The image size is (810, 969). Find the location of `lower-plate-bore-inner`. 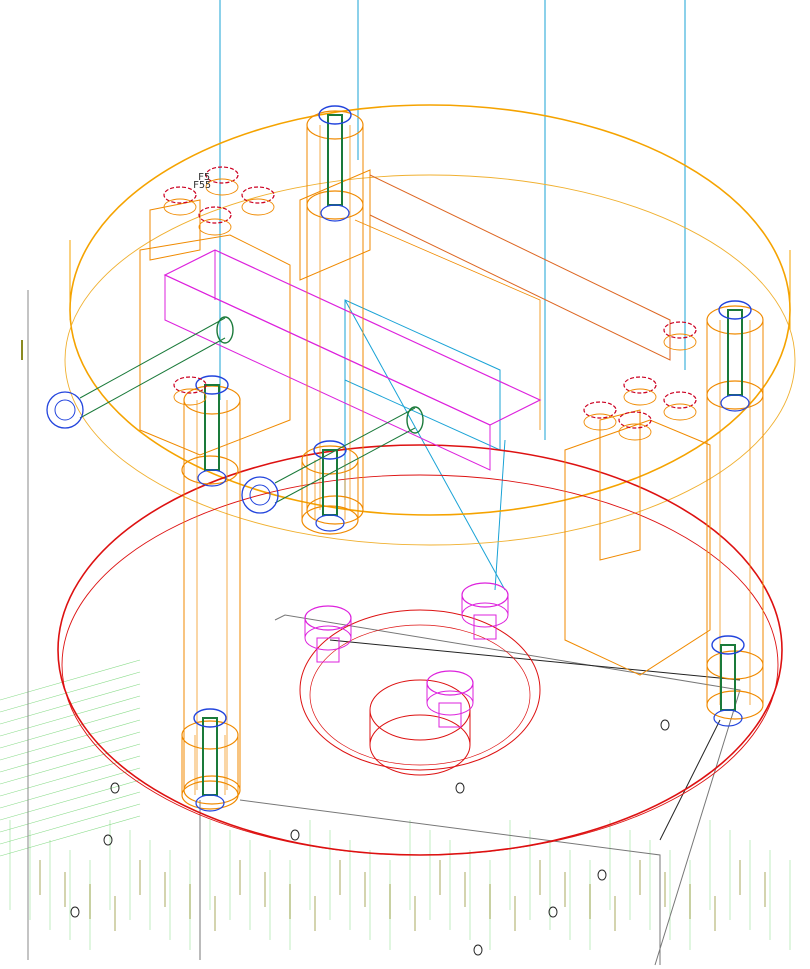

lower-plate-bore-inner is located at coordinates (420, 695).